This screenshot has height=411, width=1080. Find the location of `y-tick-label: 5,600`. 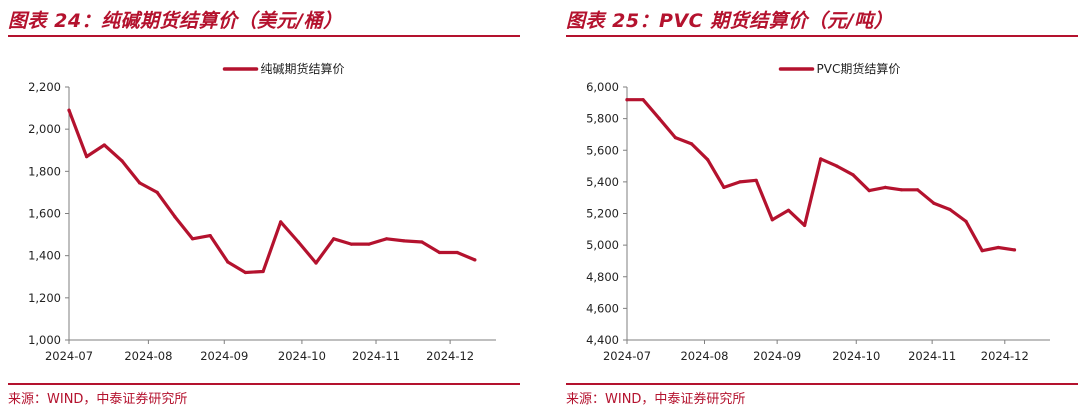

y-tick-label: 5,600 is located at coordinates (602, 150).